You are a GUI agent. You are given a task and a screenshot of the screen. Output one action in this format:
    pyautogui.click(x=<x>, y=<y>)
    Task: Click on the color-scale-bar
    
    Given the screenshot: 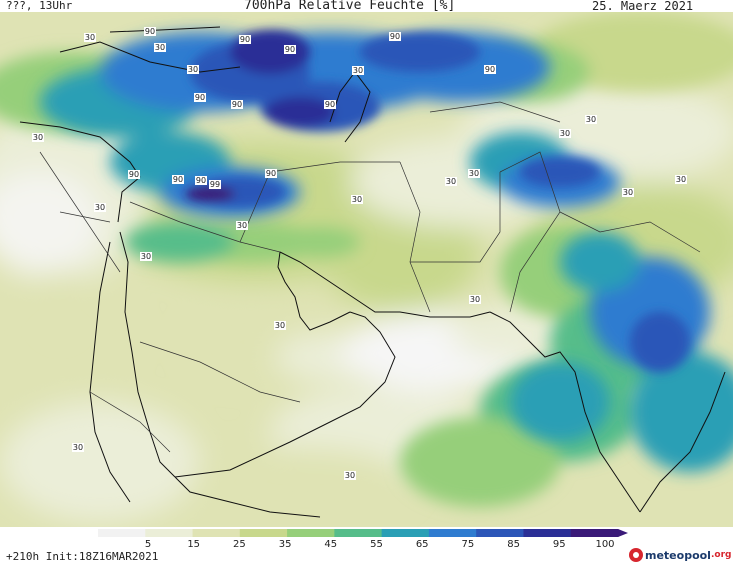 What is the action you would take?
    pyautogui.click(x=363, y=533)
    